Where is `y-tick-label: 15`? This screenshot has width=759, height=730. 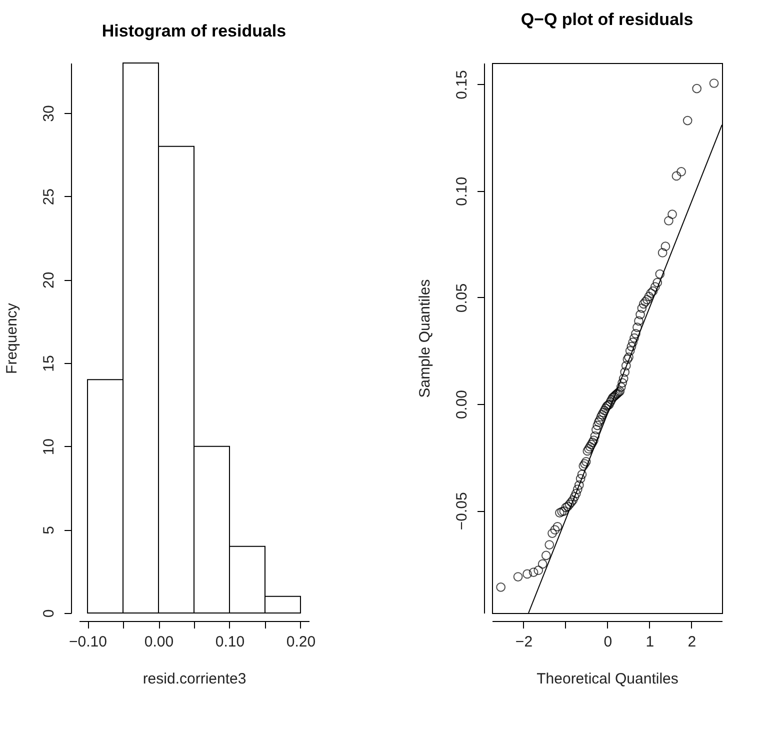 y-tick-label: 15 is located at coordinates (49, 363).